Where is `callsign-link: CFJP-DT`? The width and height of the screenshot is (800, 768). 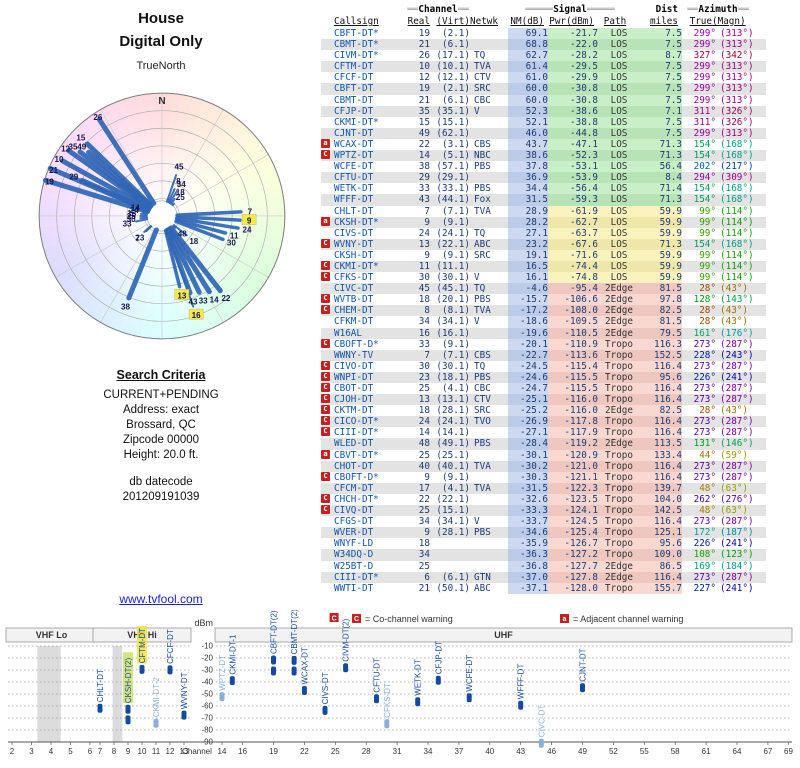
callsign-link: CFJP-DT is located at coordinates (370, 111).